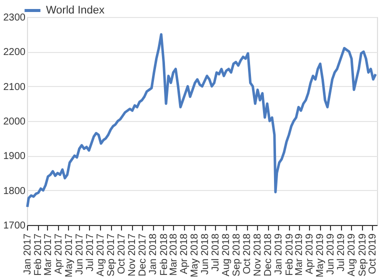  I want to click on x-tick-label: Sep 2018, so click(237, 254).